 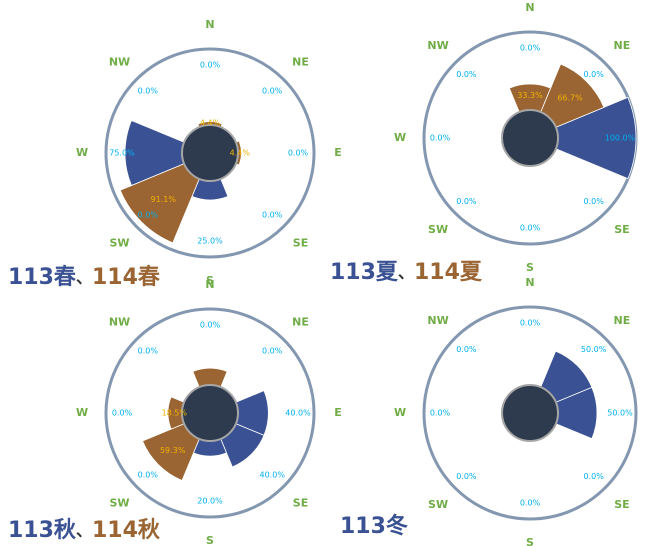 What do you see at coordinates (620, 138) in the screenshot?
I see `value-label: 100.0%` at bounding box center [620, 138].